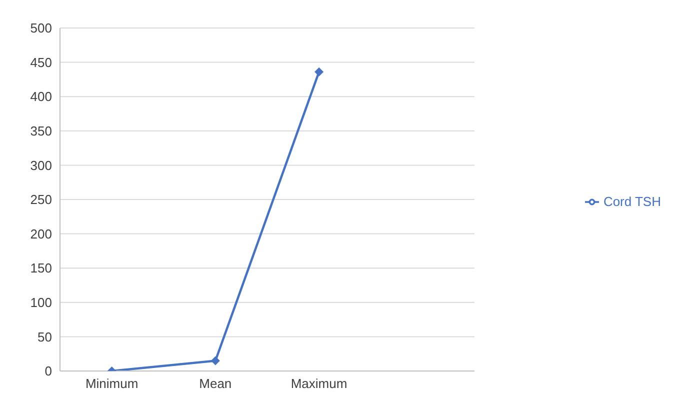  What do you see at coordinates (41, 234) in the screenshot?
I see `y-tick-label: 200` at bounding box center [41, 234].